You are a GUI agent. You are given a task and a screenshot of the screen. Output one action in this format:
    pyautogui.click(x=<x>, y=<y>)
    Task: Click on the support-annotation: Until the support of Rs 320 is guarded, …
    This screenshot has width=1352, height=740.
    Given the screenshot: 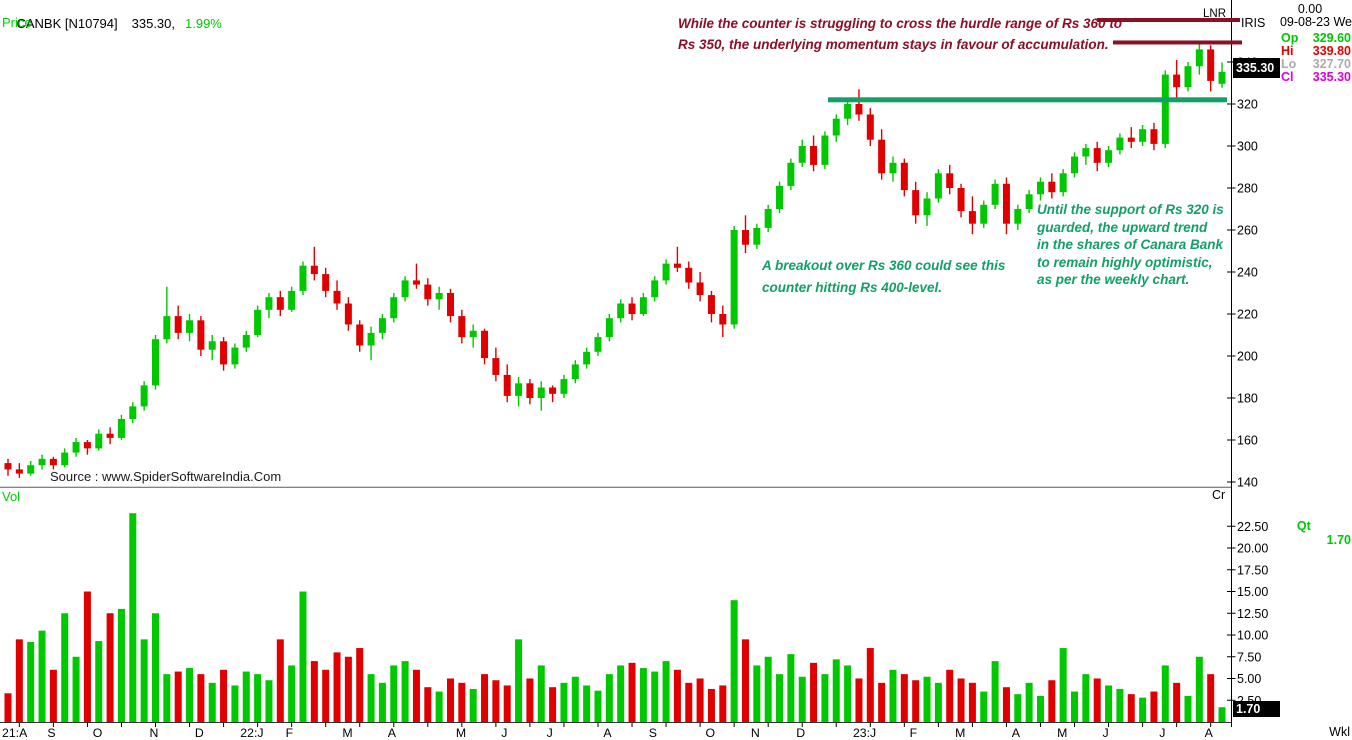 What is the action you would take?
    pyautogui.click(x=1130, y=245)
    